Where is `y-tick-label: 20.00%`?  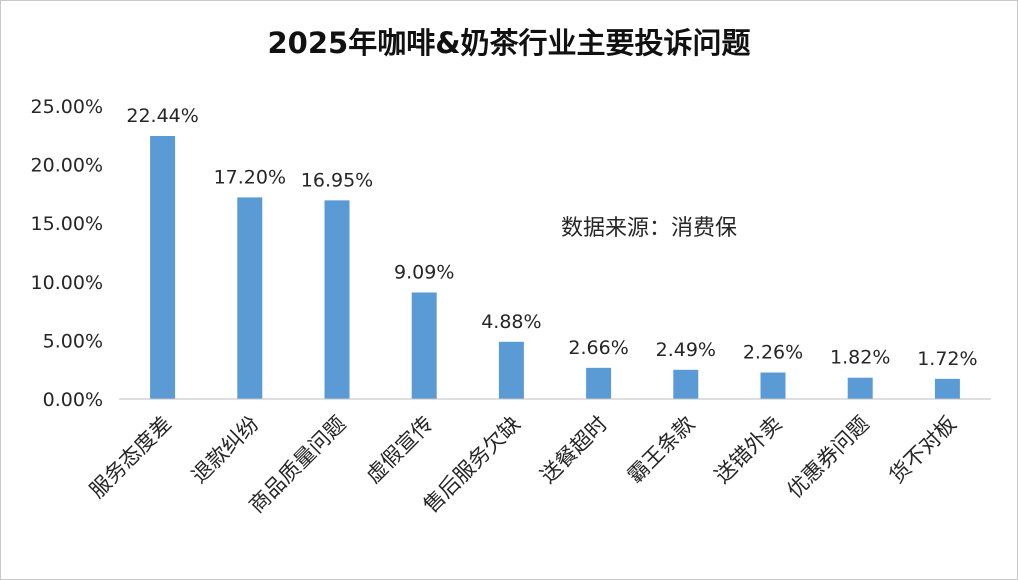
y-tick-label: 20.00% is located at coordinates (67, 166).